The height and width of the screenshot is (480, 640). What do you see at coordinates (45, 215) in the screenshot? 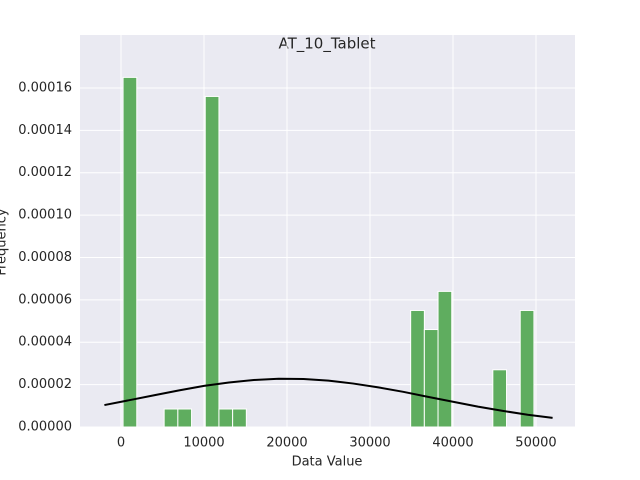
I see `y-tick-label: 0.00010` at bounding box center [45, 215].